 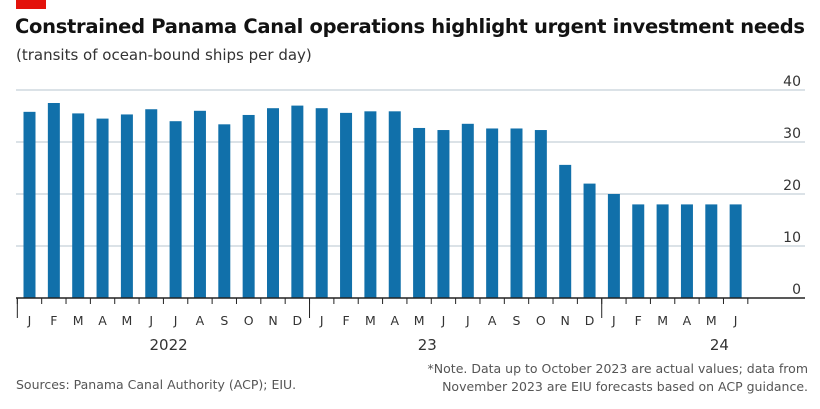 I want to click on year-label: 23, so click(x=427, y=345).